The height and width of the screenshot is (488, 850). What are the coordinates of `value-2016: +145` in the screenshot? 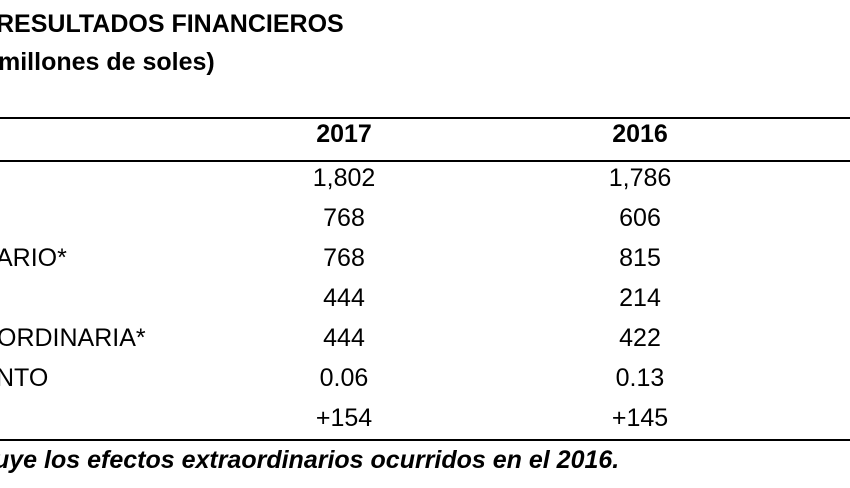 It's located at (640, 418).